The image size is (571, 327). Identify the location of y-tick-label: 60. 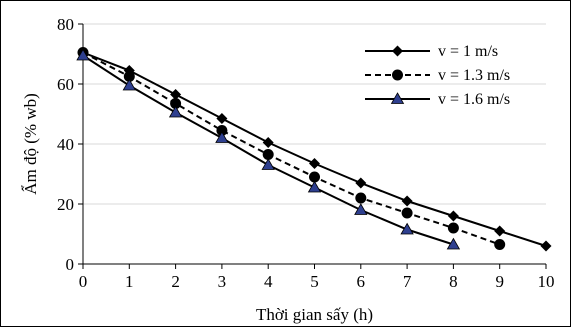
(65, 84).